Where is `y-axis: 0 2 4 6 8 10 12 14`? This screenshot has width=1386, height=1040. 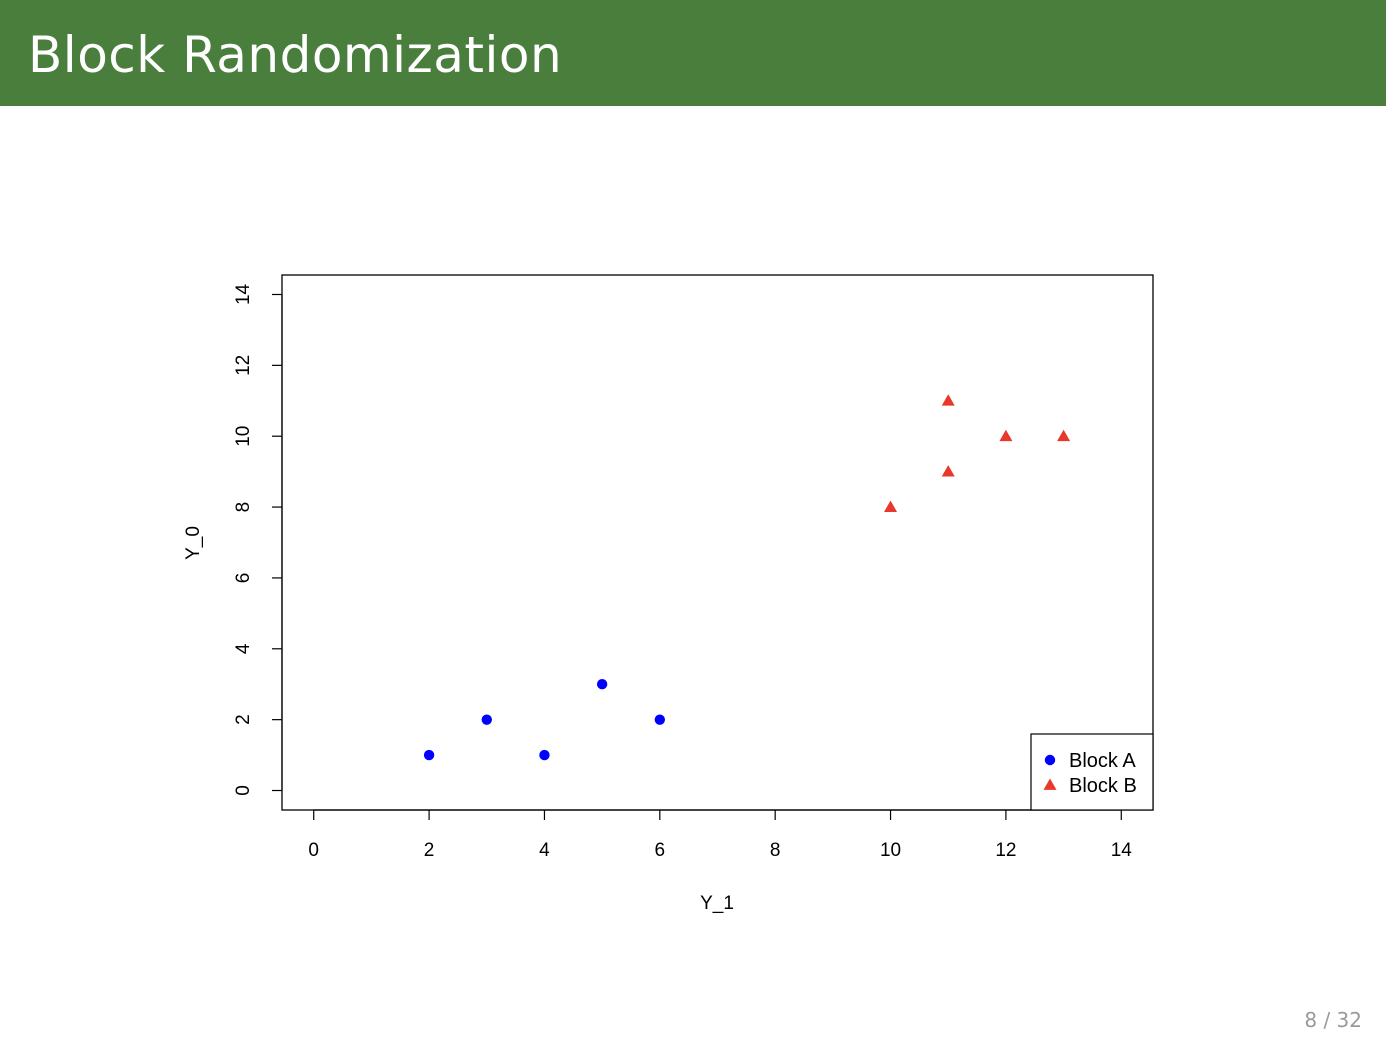 y-axis: 0 2 4 6 8 10 12 14 is located at coordinates (258, 539).